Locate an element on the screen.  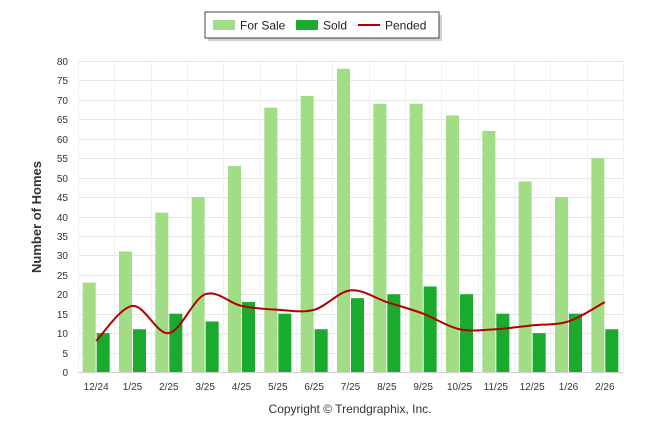
line-layer is located at coordinates (350, 315).